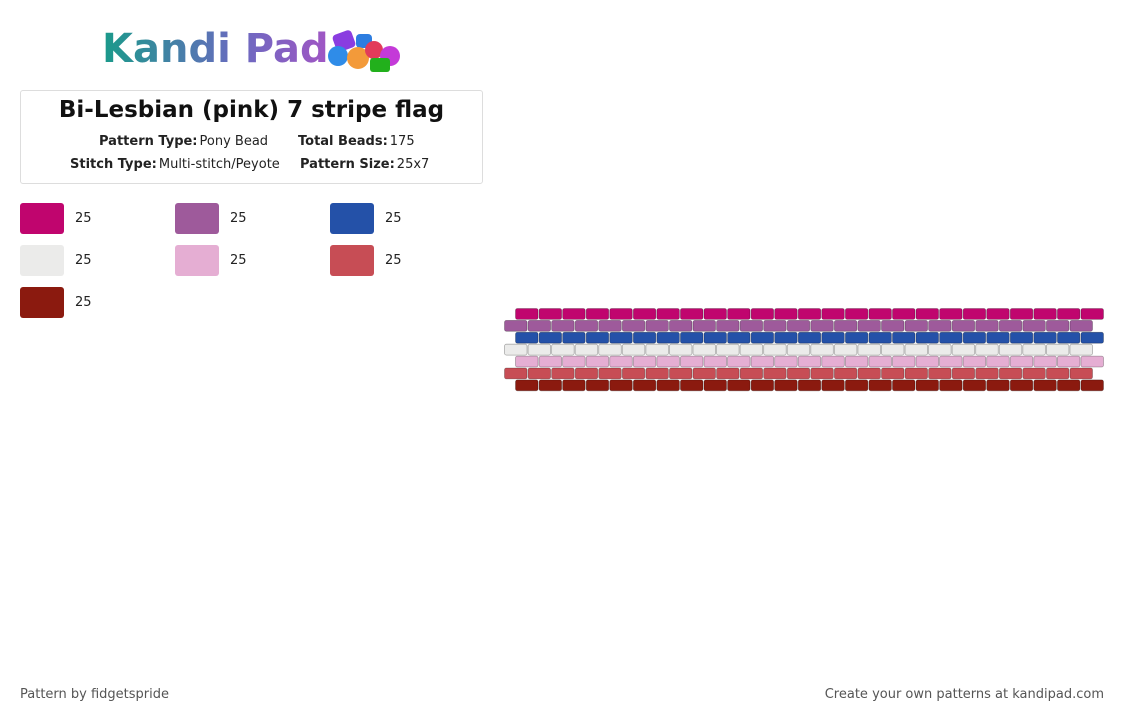  What do you see at coordinates (413, 164) in the screenshot?
I see `detail-value: 25x7` at bounding box center [413, 164].